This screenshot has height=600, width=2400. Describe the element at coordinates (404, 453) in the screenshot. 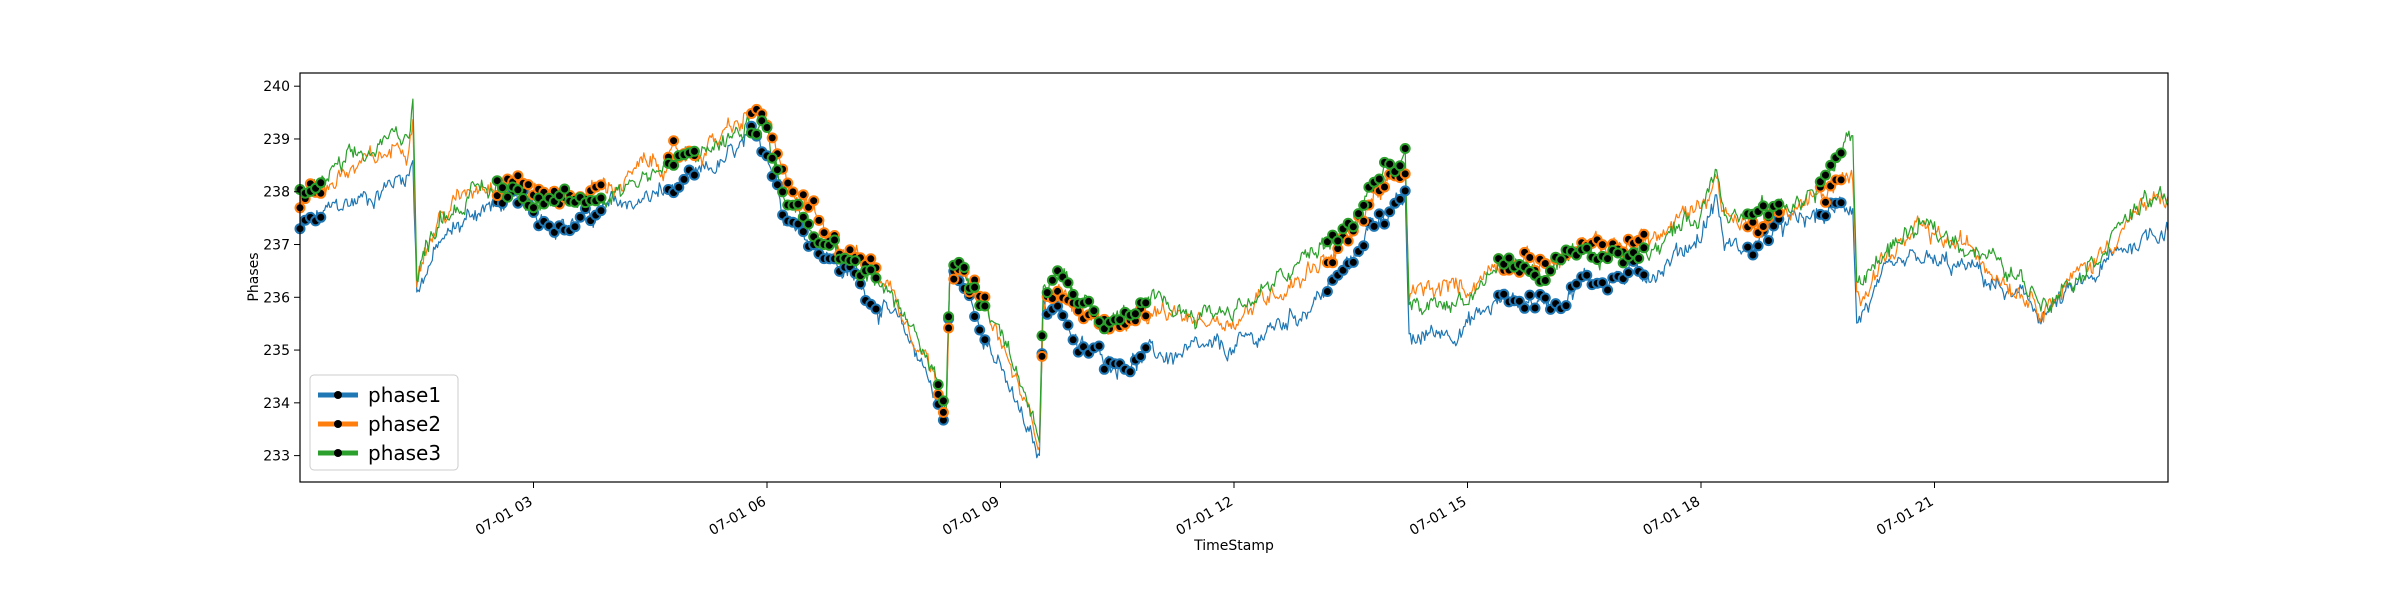

I see `legend-label-phase3: phase3` at that location.